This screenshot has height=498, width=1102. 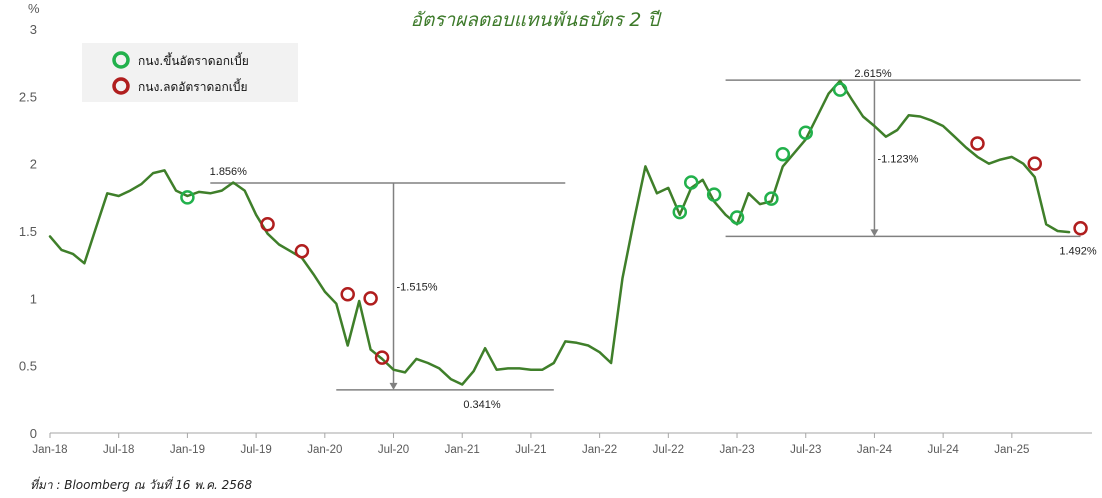 I want to click on legend-cut-label: กนง.ลดอัตราดอกเบี้ย, so click(x=193, y=86).